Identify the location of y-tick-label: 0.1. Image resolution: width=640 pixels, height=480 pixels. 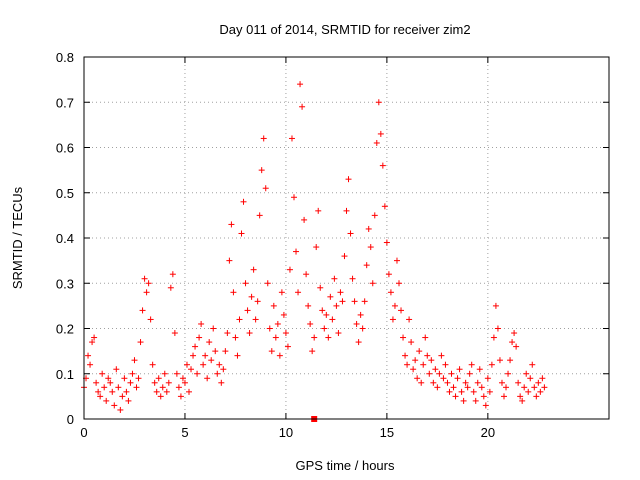
(65, 374).